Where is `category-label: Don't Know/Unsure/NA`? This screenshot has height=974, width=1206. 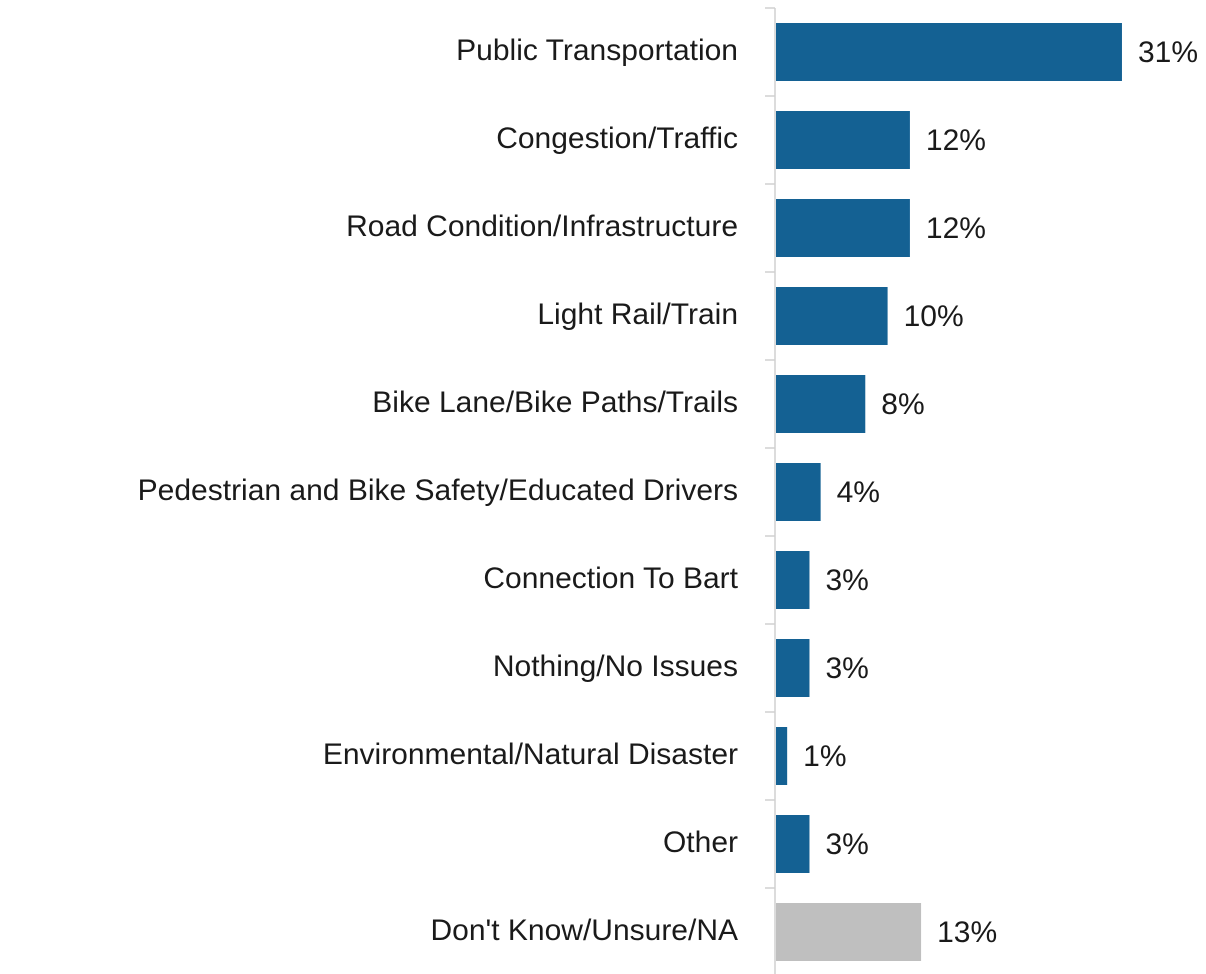
category-label: Don't Know/Unsure/NA is located at coordinates (584, 930).